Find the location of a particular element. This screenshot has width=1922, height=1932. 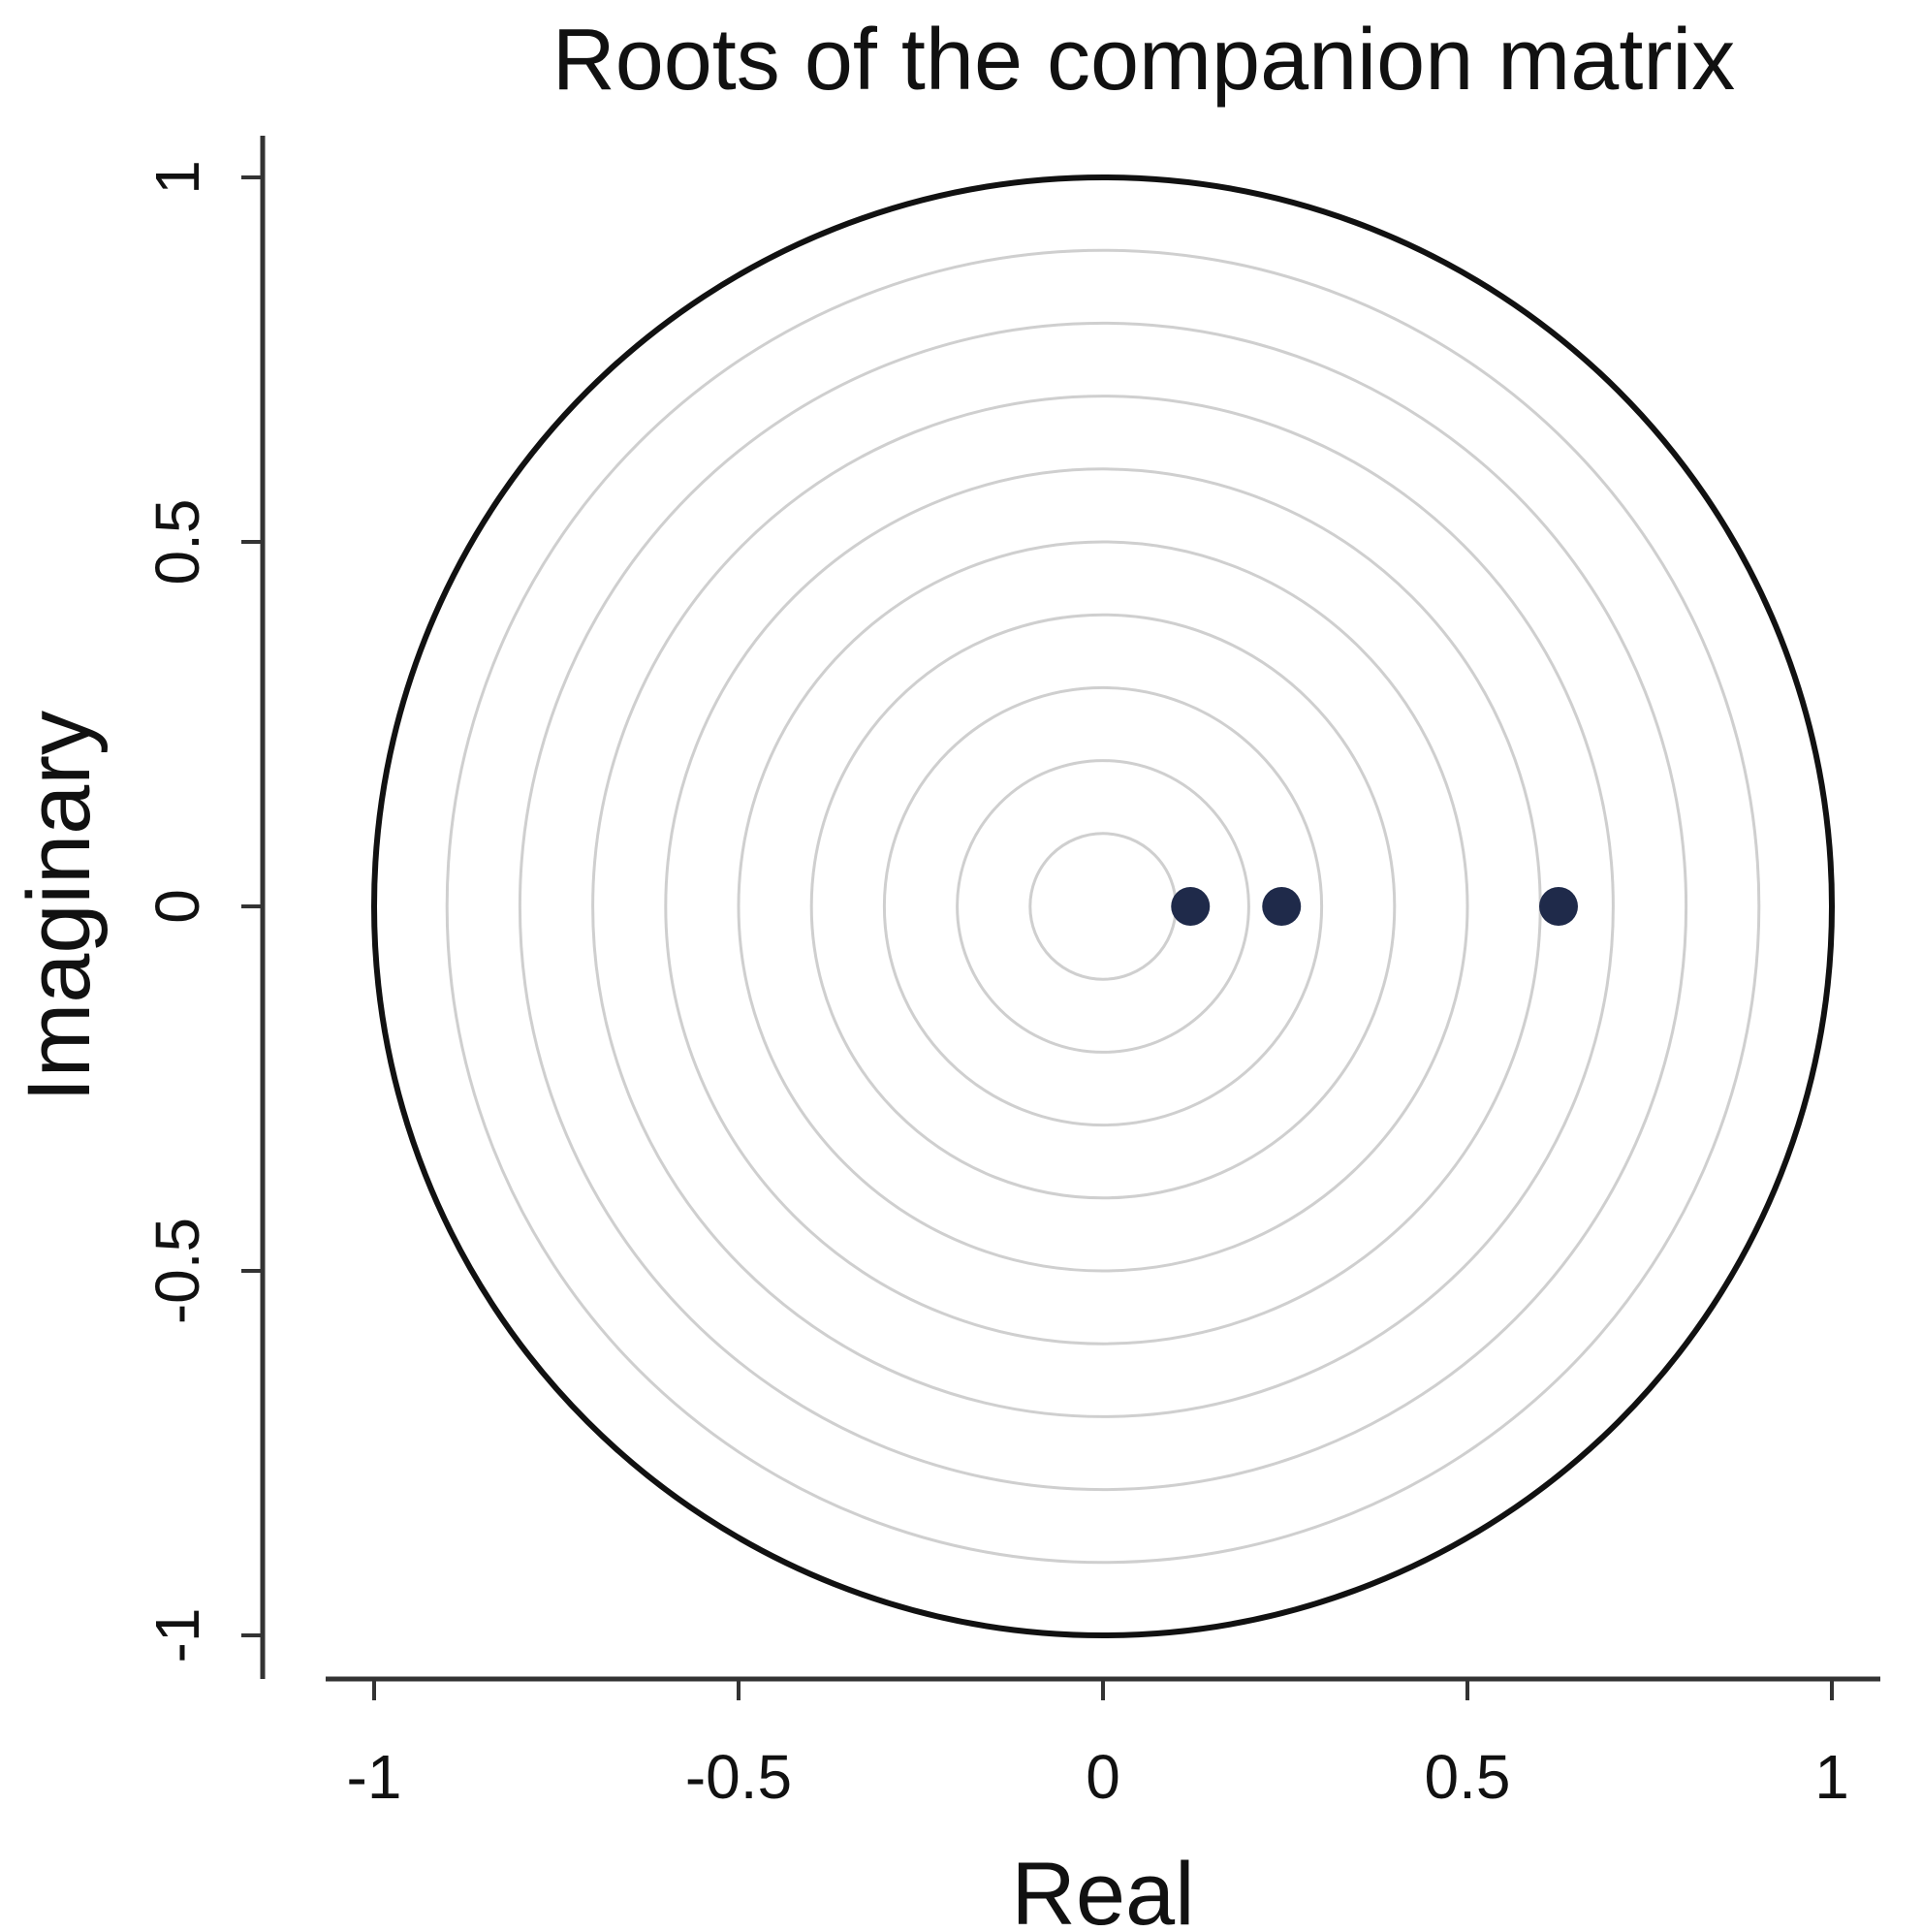

x-tick-label: 0.5 is located at coordinates (1468, 1777).